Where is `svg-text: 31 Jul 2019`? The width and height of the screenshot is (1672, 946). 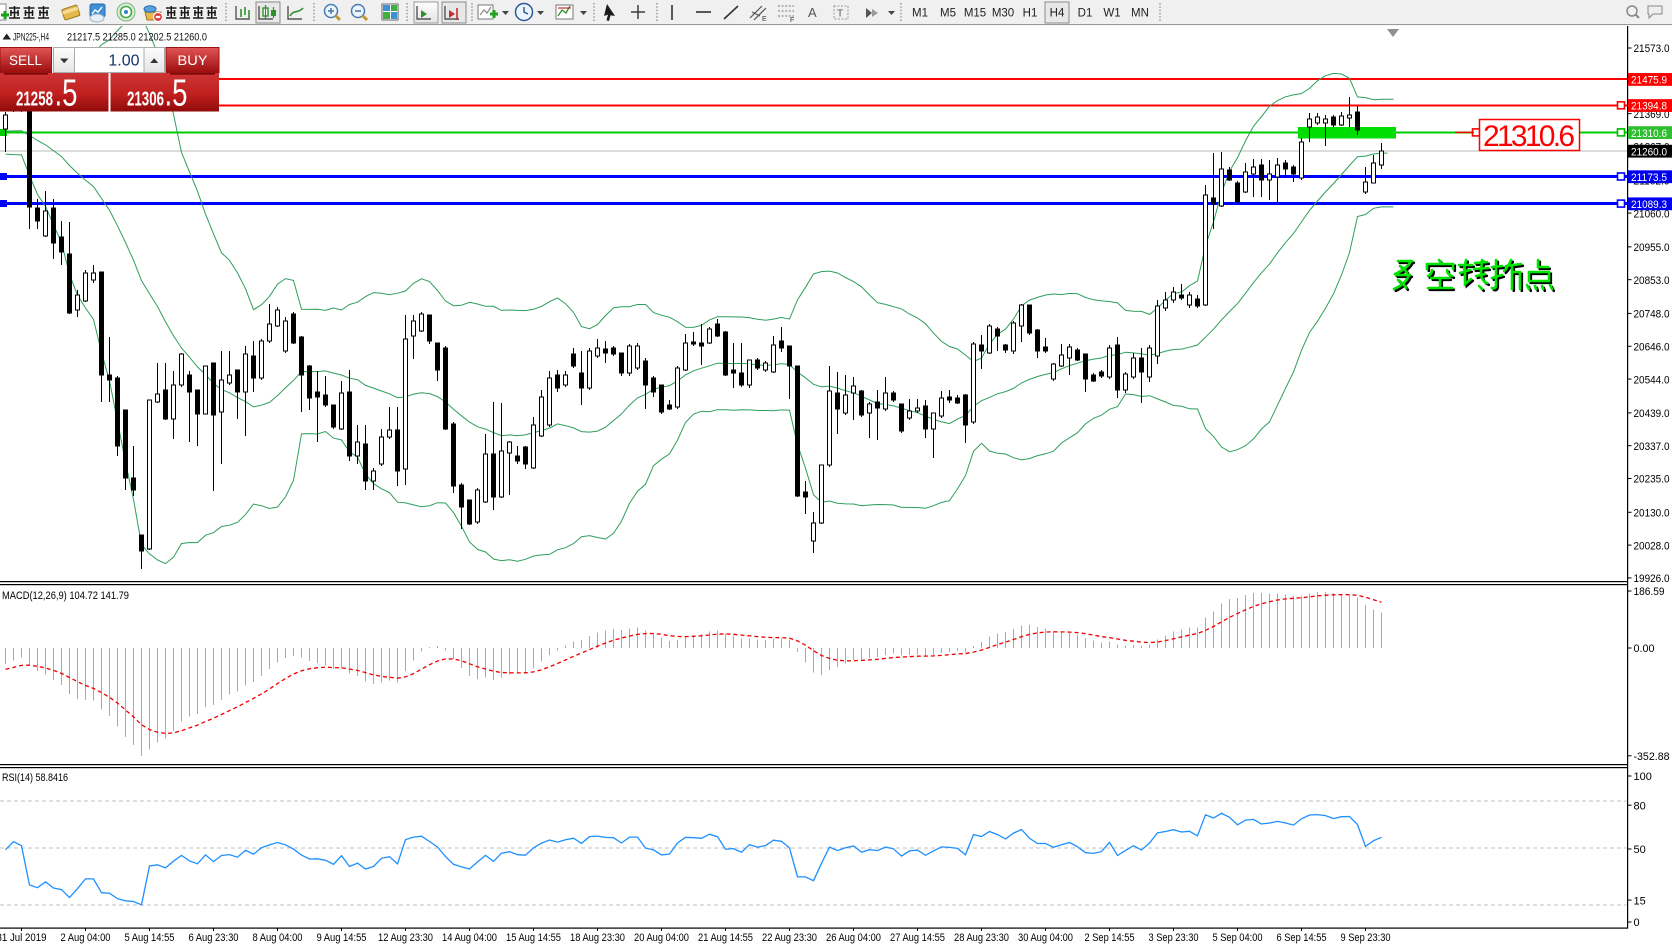
svg-text: 31 Jul 2019 is located at coordinates (23, 938).